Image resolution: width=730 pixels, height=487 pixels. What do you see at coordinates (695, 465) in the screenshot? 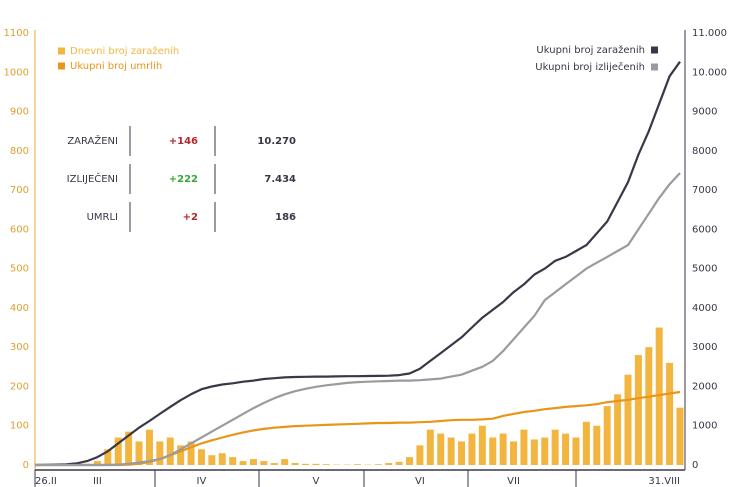
I see `y2-tick-label: 0` at bounding box center [695, 465].